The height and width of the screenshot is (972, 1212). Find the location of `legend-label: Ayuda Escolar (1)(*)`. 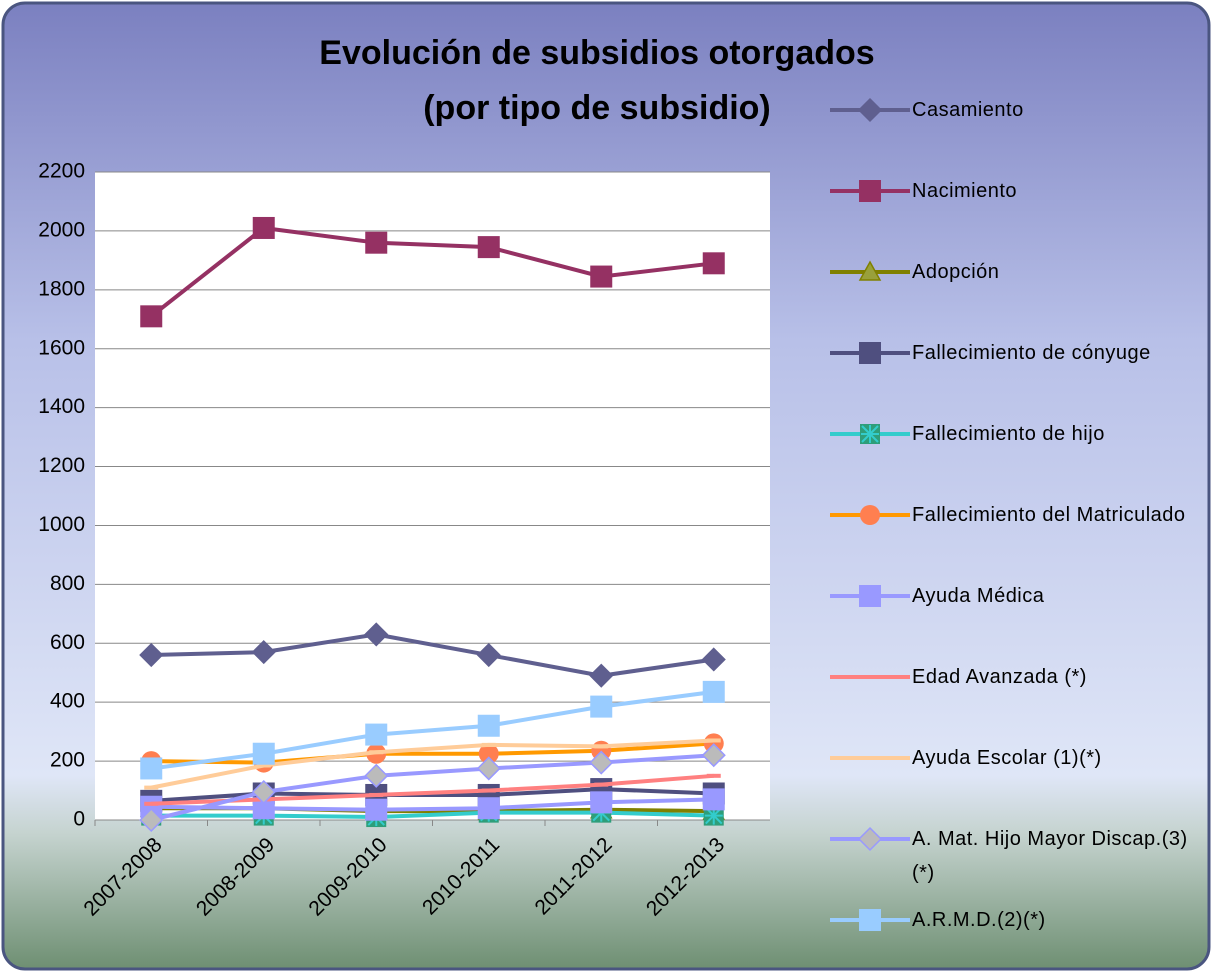

legend-label: Ayuda Escolar (1)(*) is located at coordinates (1007, 758).